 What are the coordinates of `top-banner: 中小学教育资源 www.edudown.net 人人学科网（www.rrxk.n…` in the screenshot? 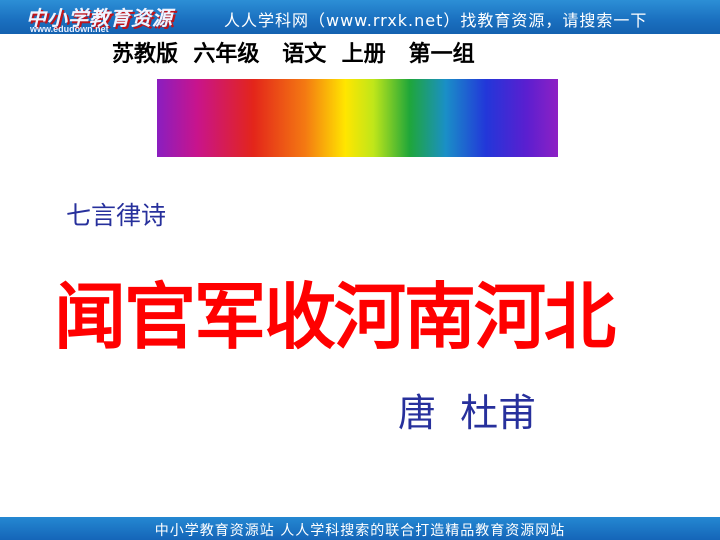 It's located at (360, 17).